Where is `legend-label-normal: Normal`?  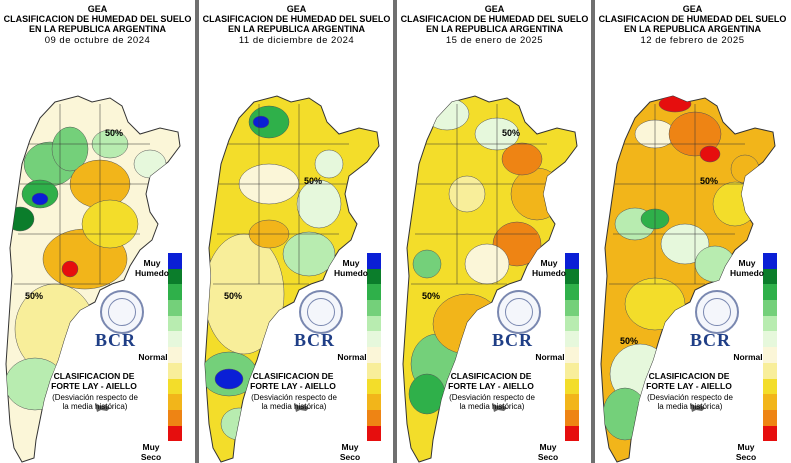
legend-label-normal: Normal is located at coordinates (352, 357).